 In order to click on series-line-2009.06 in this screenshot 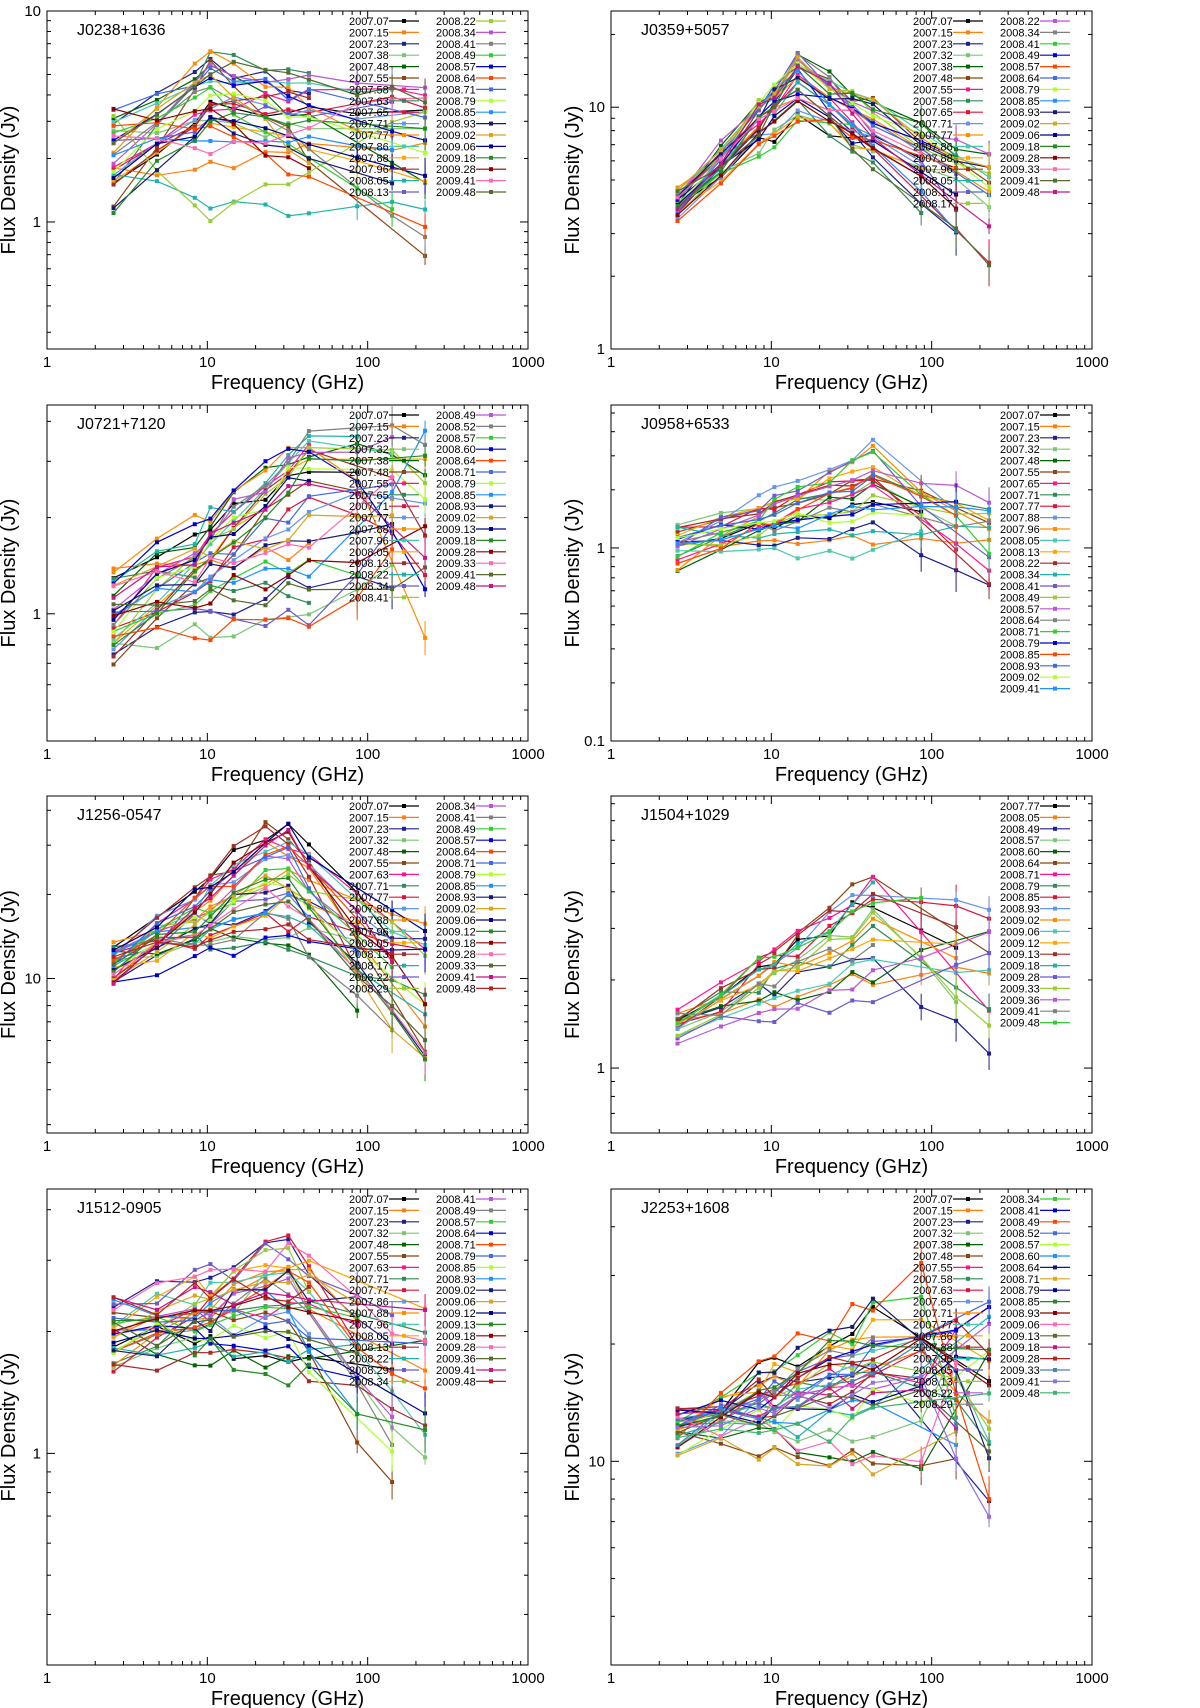, I will do `click(817, 1413)`.